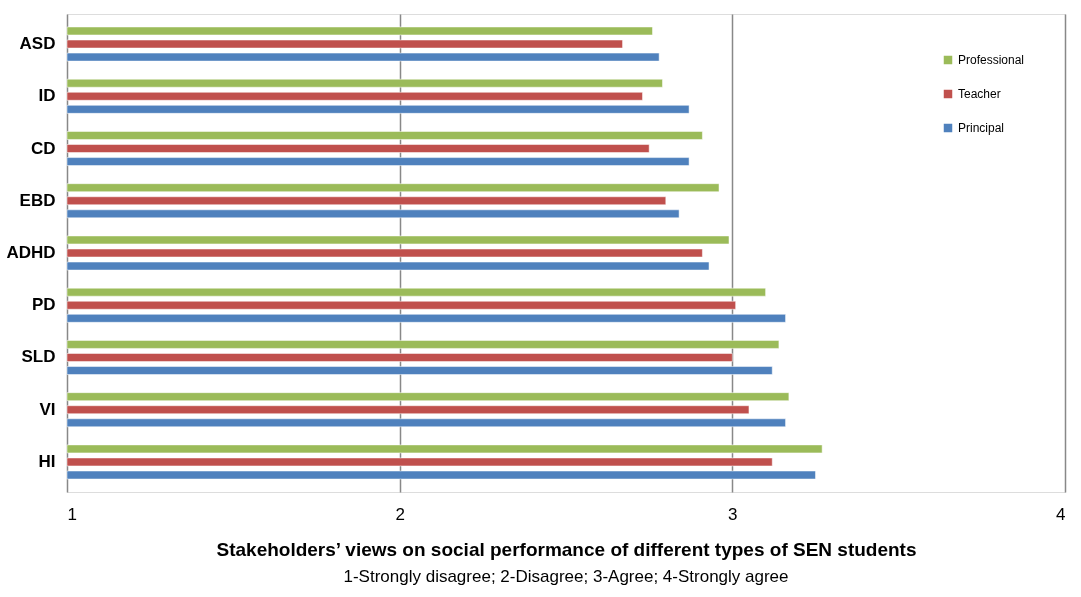 The height and width of the screenshot is (597, 1081). Describe the element at coordinates (47, 461) in the screenshot. I see `y-tick-label: HI` at that location.